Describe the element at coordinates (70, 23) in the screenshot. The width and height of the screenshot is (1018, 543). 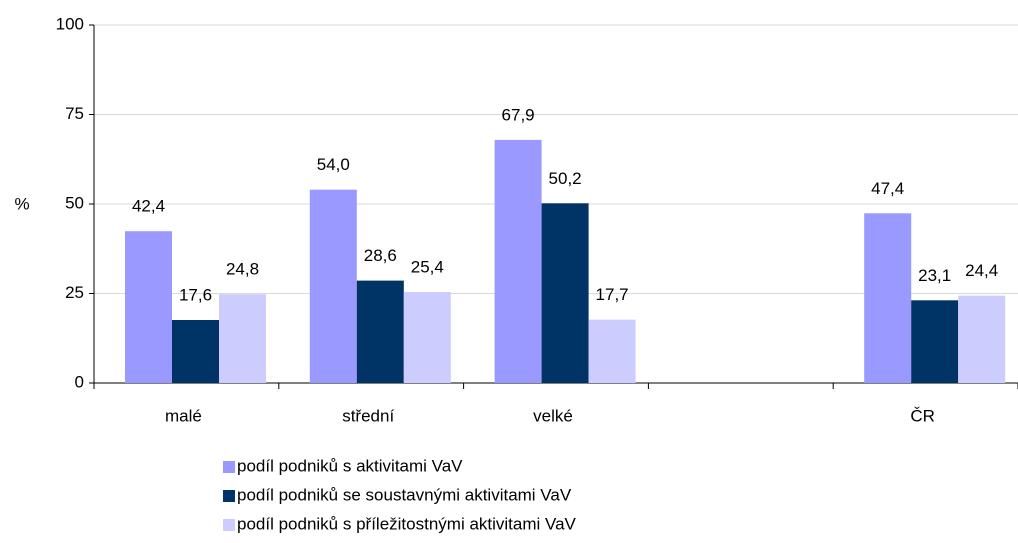
I see `y-tick-label: 100` at that location.